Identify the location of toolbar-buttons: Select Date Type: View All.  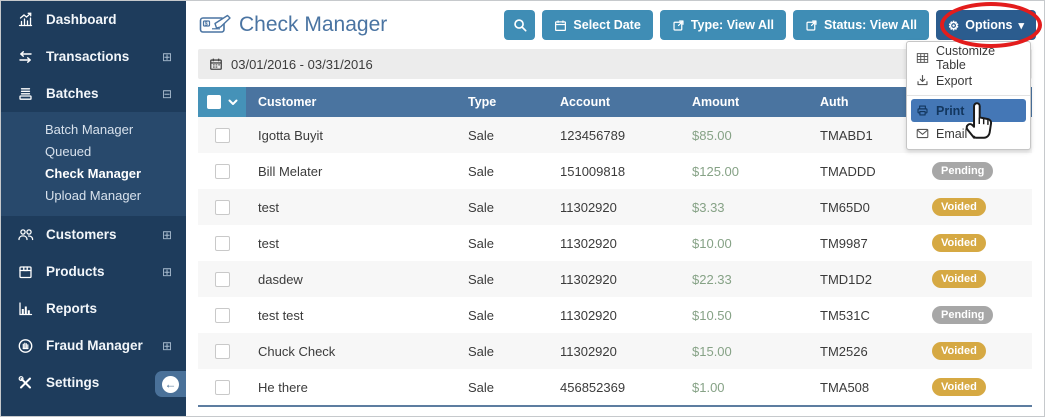
(770, 25).